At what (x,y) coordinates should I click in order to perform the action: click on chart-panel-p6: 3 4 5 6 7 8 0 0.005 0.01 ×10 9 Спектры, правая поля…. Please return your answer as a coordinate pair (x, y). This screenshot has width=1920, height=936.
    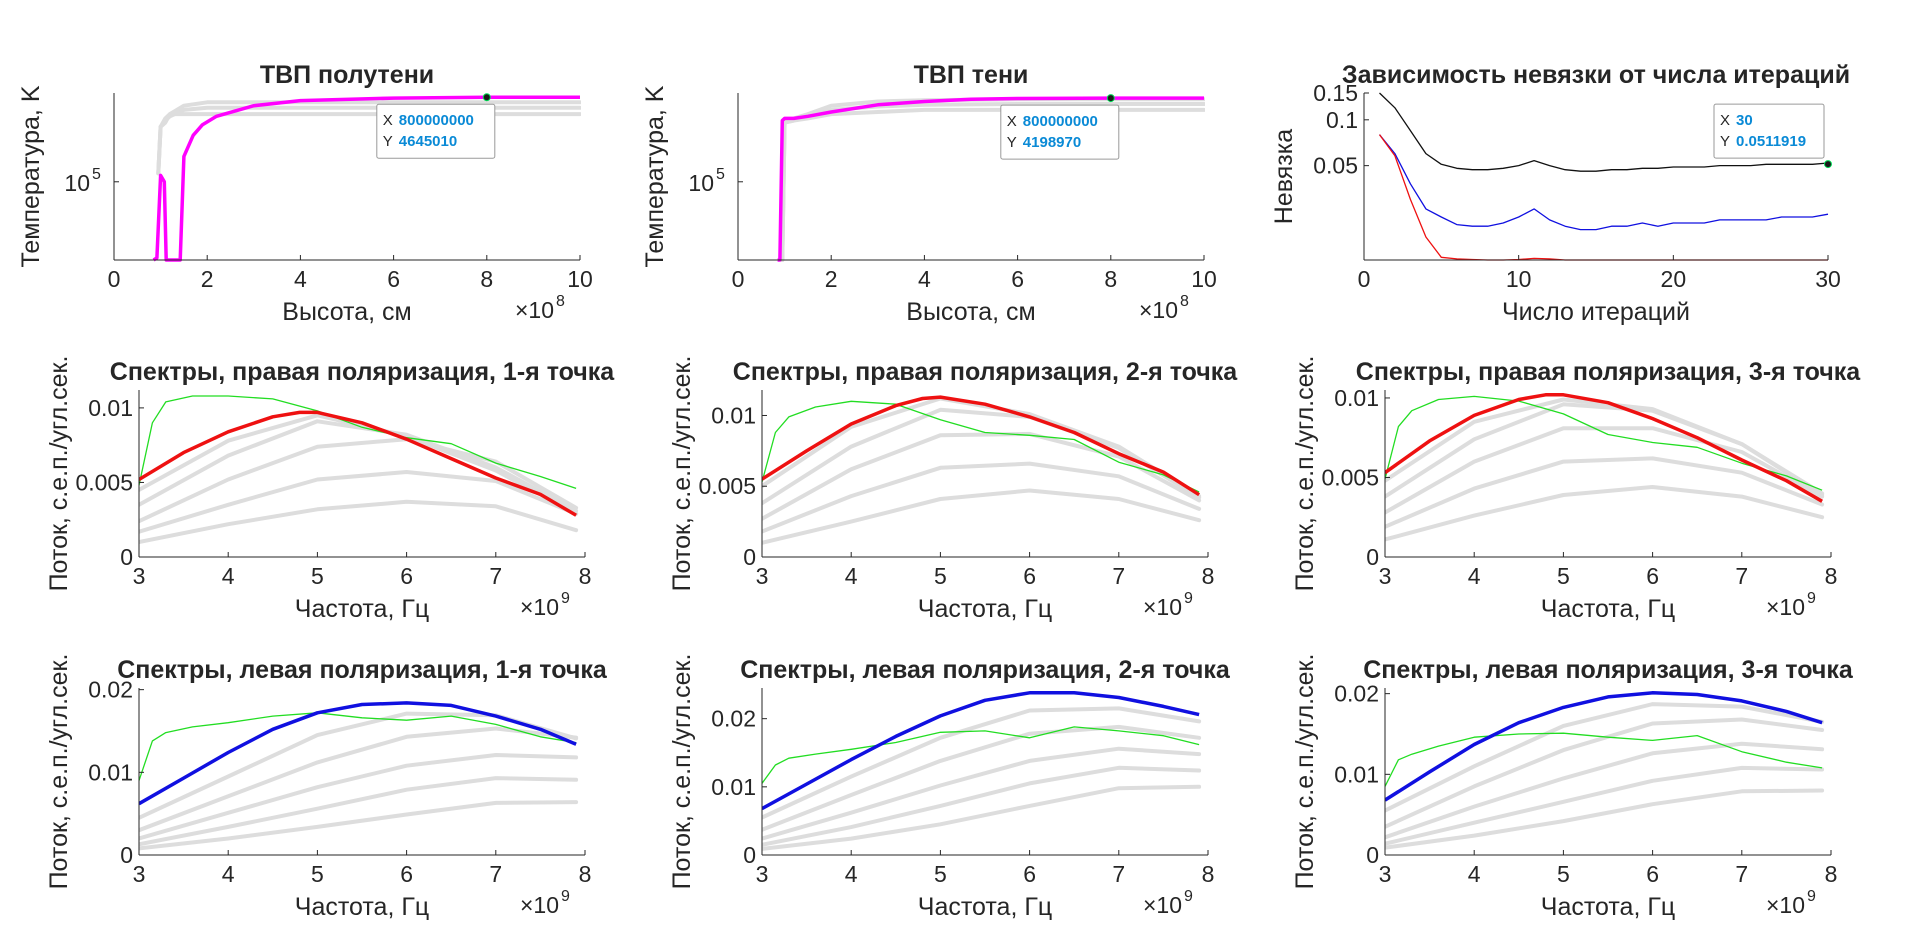
    Looking at the image, I should click on (1576, 489).